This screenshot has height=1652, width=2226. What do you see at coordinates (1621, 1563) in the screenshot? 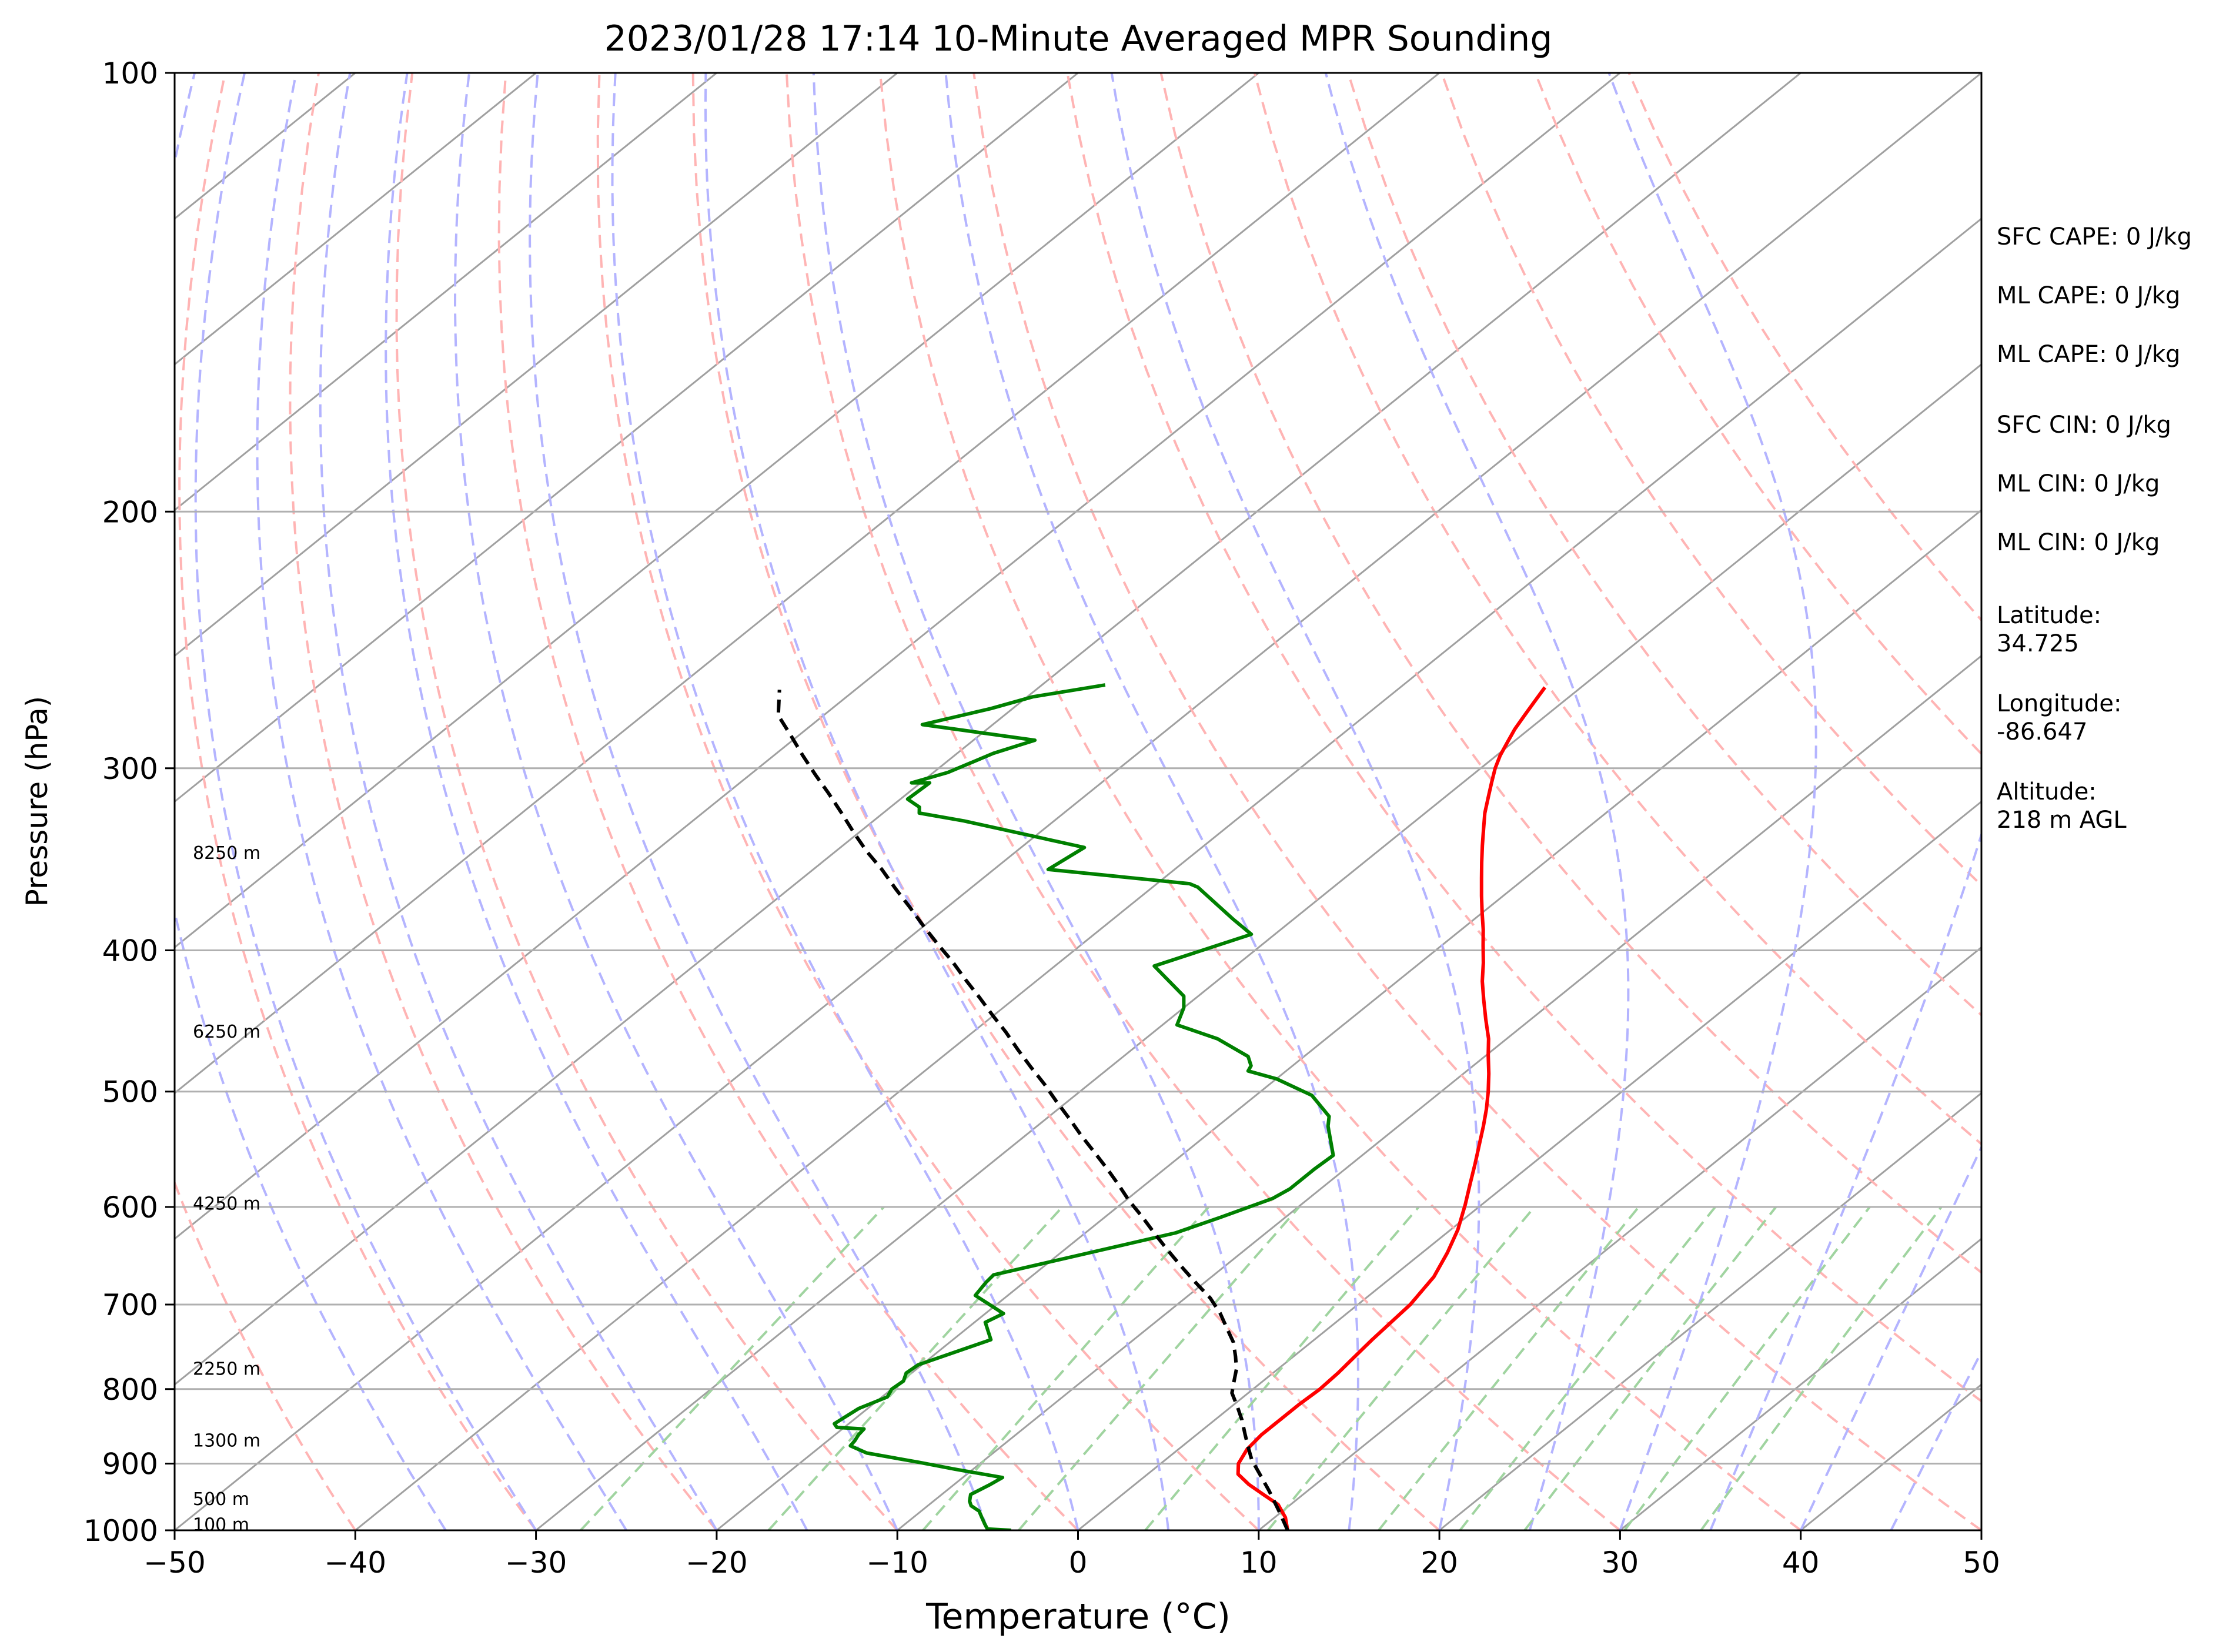
I see `x-tick-label: 30` at bounding box center [1621, 1563].